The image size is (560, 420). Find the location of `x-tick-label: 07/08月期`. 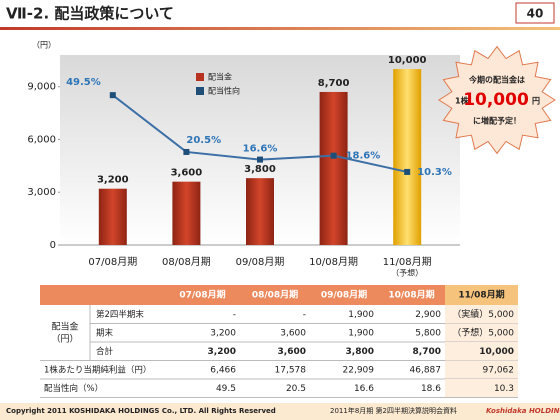

x-tick-label: 07/08月期 is located at coordinates (112, 262).